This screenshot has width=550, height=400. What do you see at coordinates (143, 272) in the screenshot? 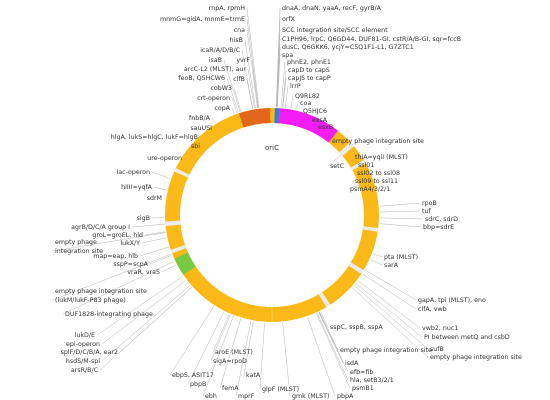
I see `gene-label: vraR, vraS` at bounding box center [143, 272].